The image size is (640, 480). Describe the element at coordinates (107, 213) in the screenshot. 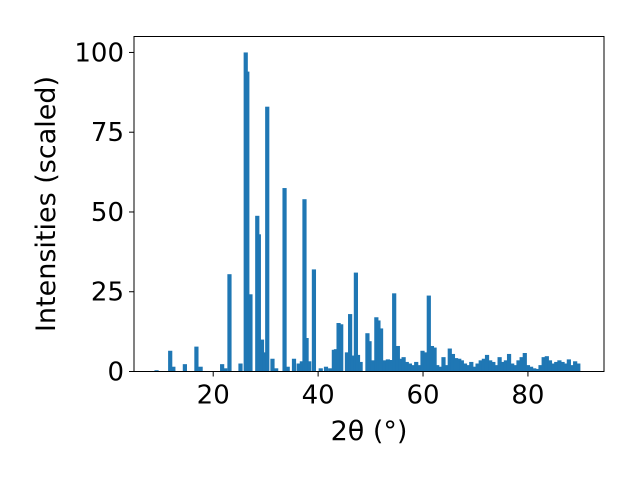

I see `y-tick-label: 50` at that location.